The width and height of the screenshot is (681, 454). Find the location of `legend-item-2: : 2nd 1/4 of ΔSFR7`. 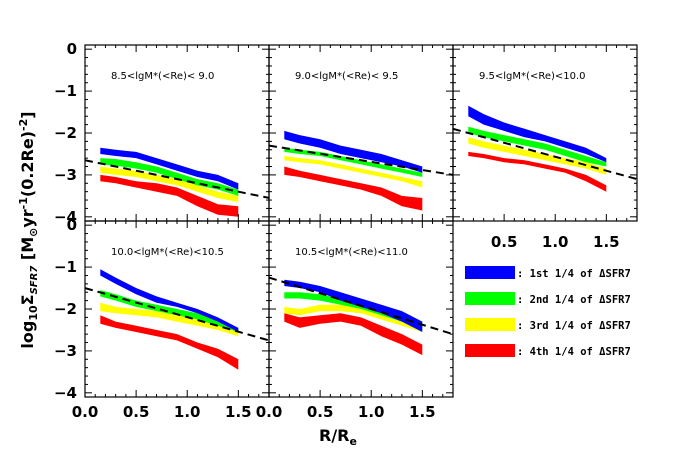

legend-item-2: : 2nd 1/4 of ΔSFR7 is located at coordinates (548, 299).